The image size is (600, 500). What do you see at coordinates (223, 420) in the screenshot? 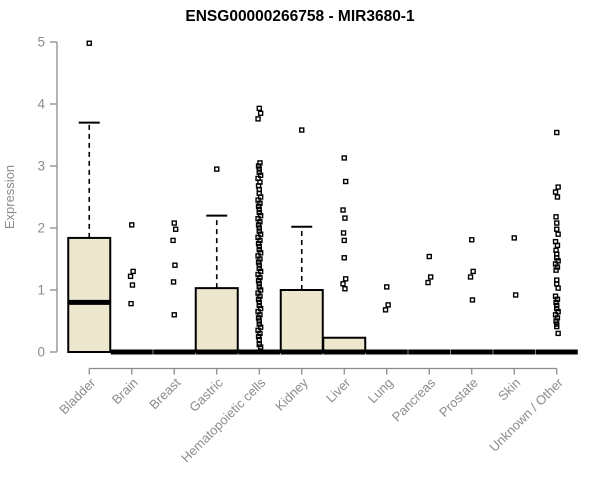
I see `x-label-hematopoietic-cells: Hematopoietic cells` at bounding box center [223, 420].